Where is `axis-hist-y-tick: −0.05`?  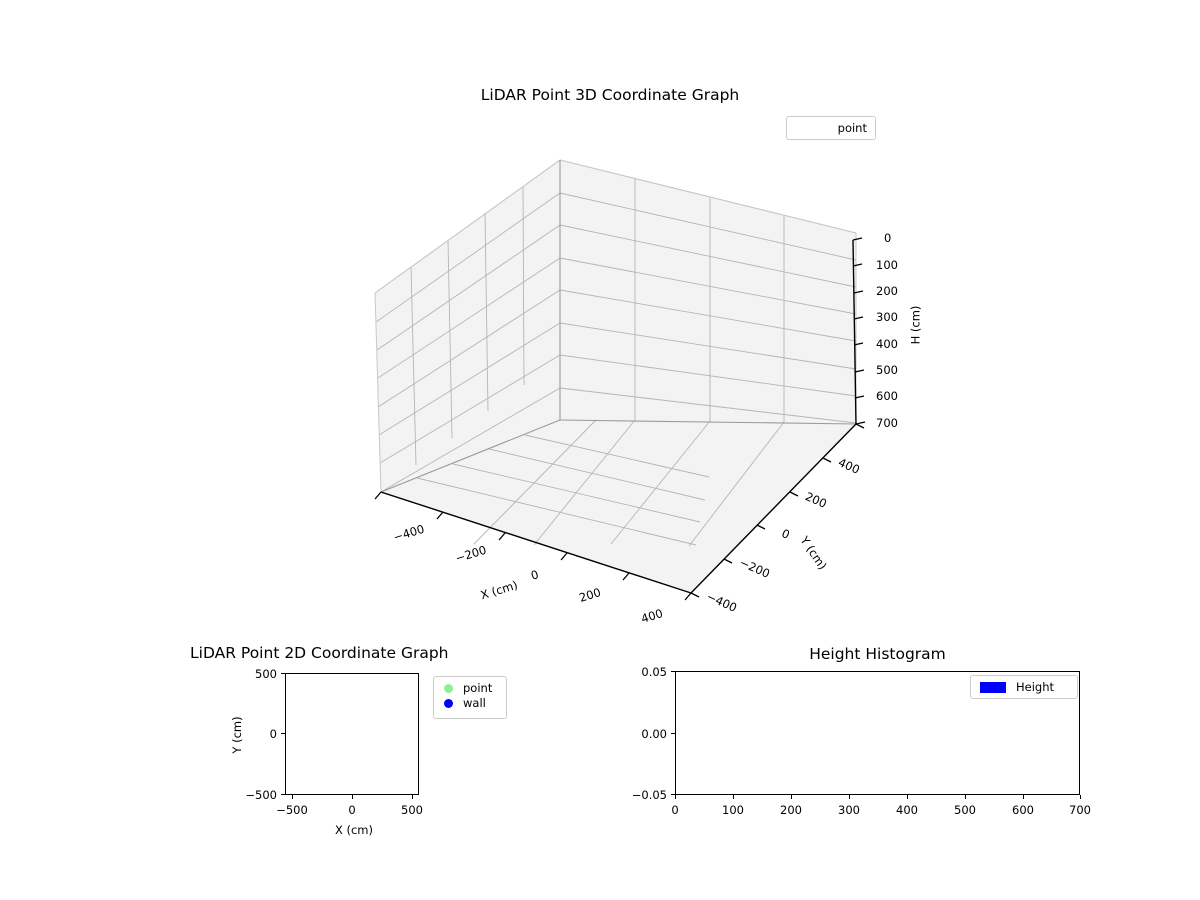
axis-hist-y-tick: −0.05 is located at coordinates (649, 795).